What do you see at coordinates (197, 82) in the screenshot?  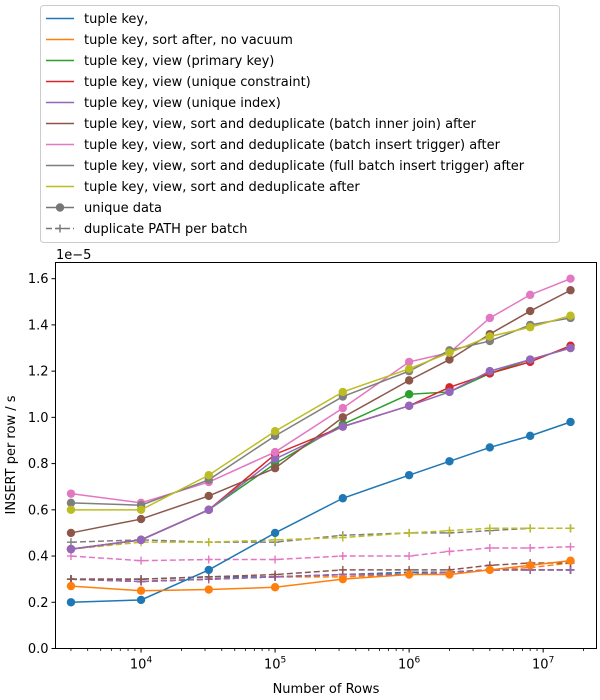 I see `legend-label: tuple key, view (unique constraint)` at bounding box center [197, 82].